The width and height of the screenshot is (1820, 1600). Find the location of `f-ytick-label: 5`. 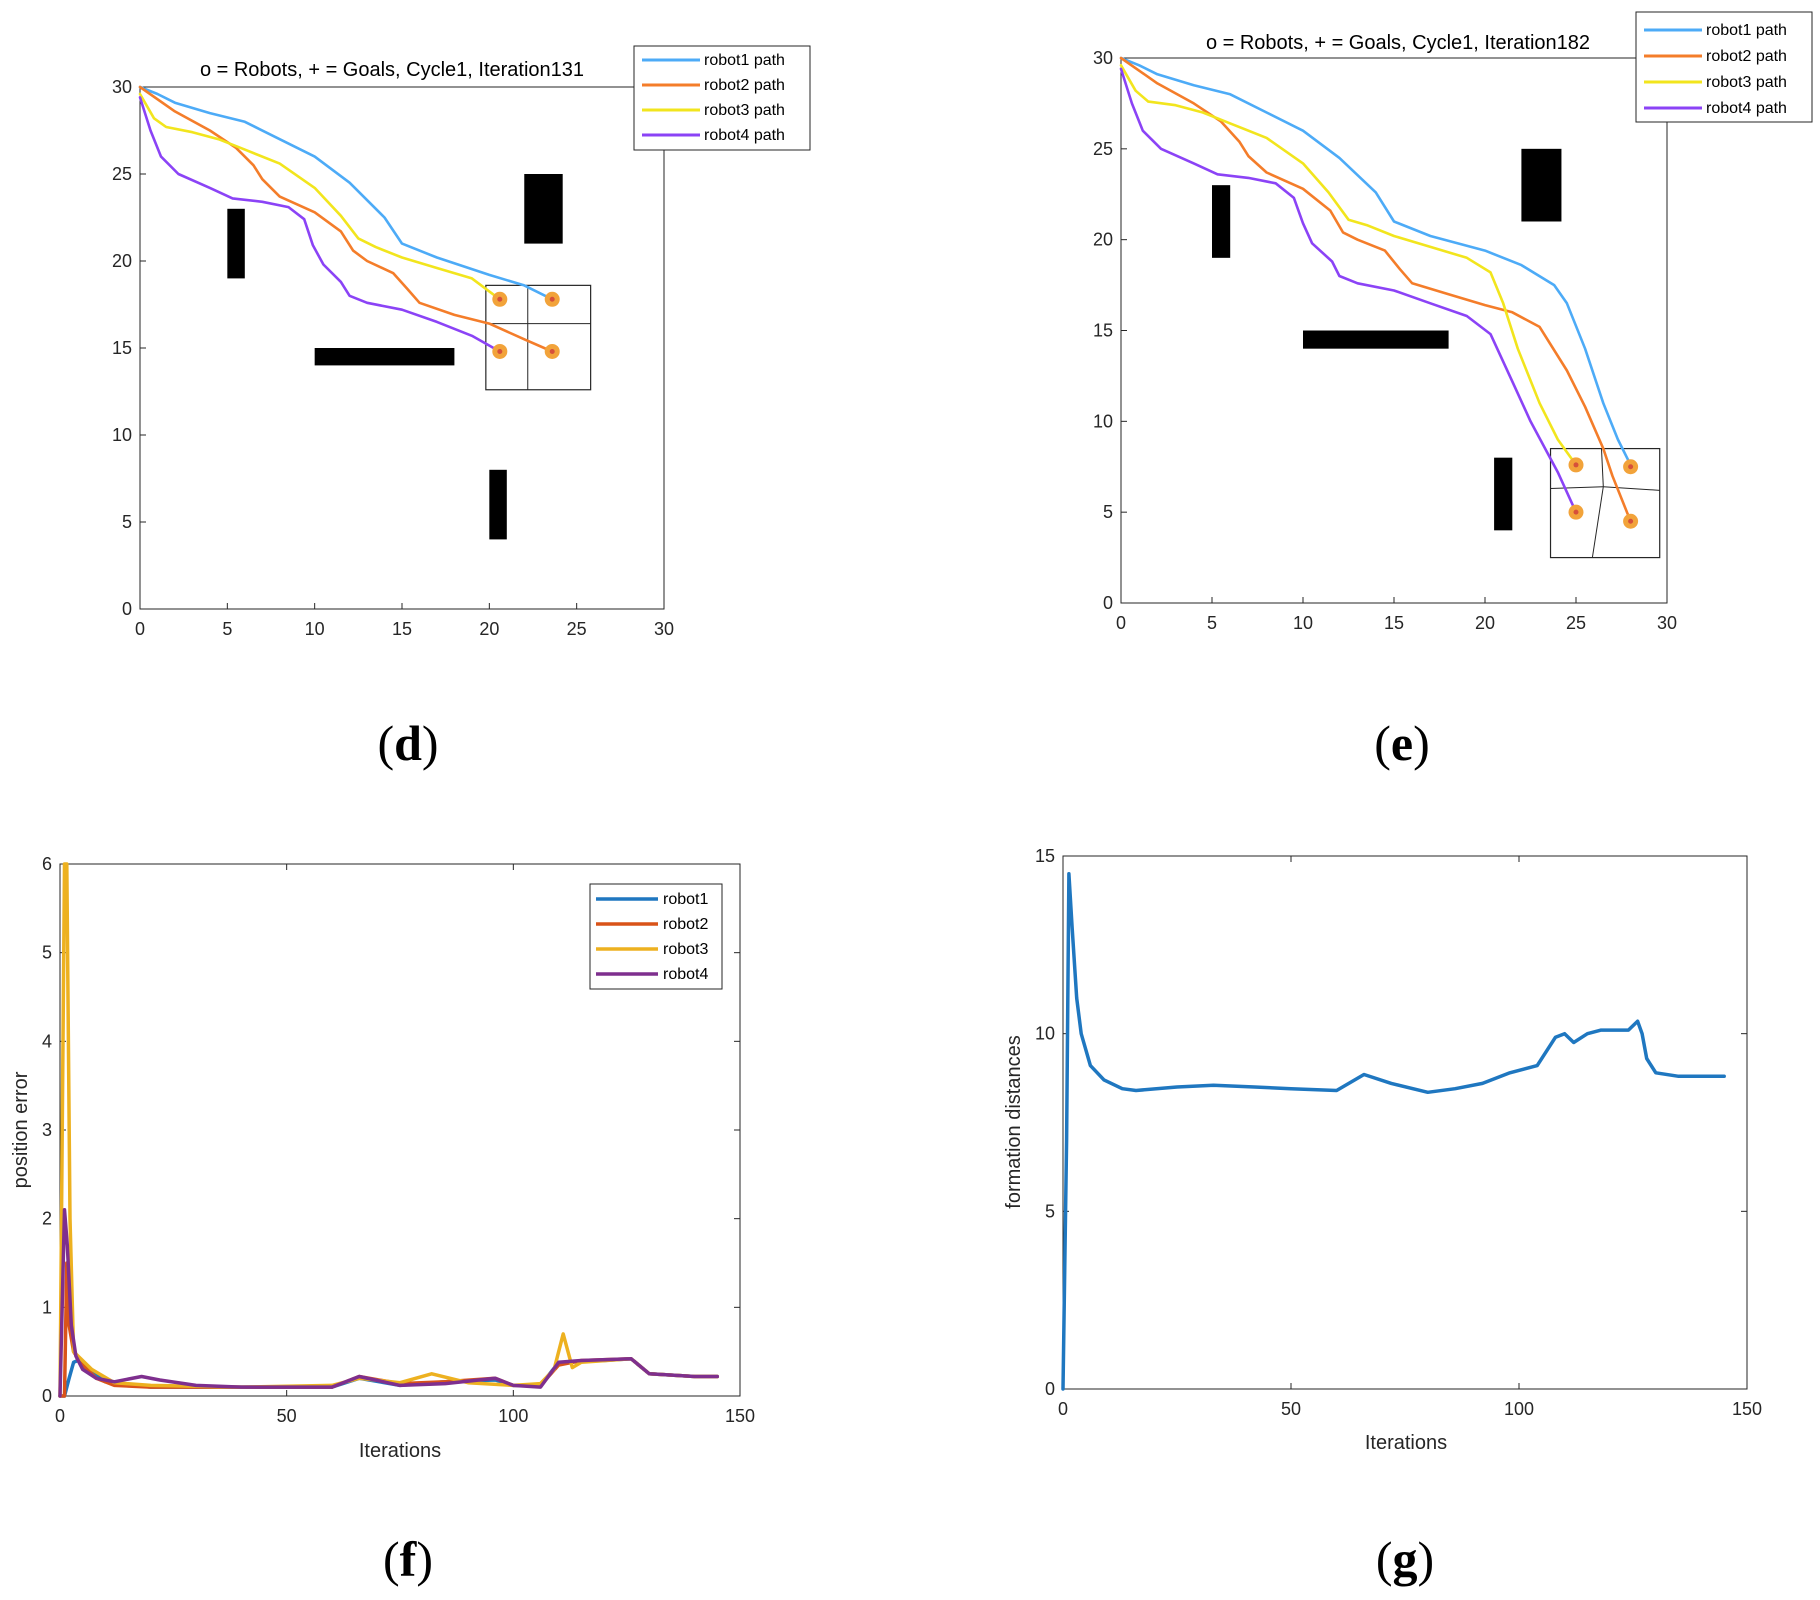

f-ytick-label: 5 is located at coordinates (47, 953).